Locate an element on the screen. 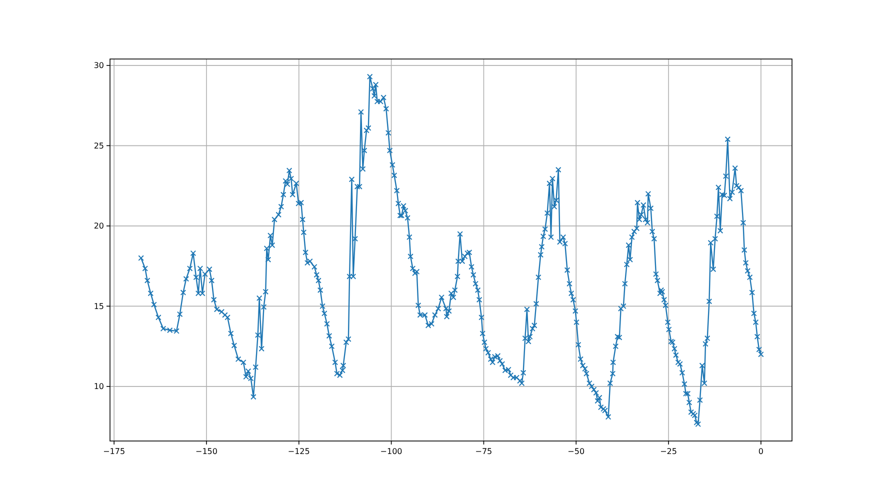 The width and height of the screenshot is (880, 495). x-tick-label: −100 is located at coordinates (391, 451).